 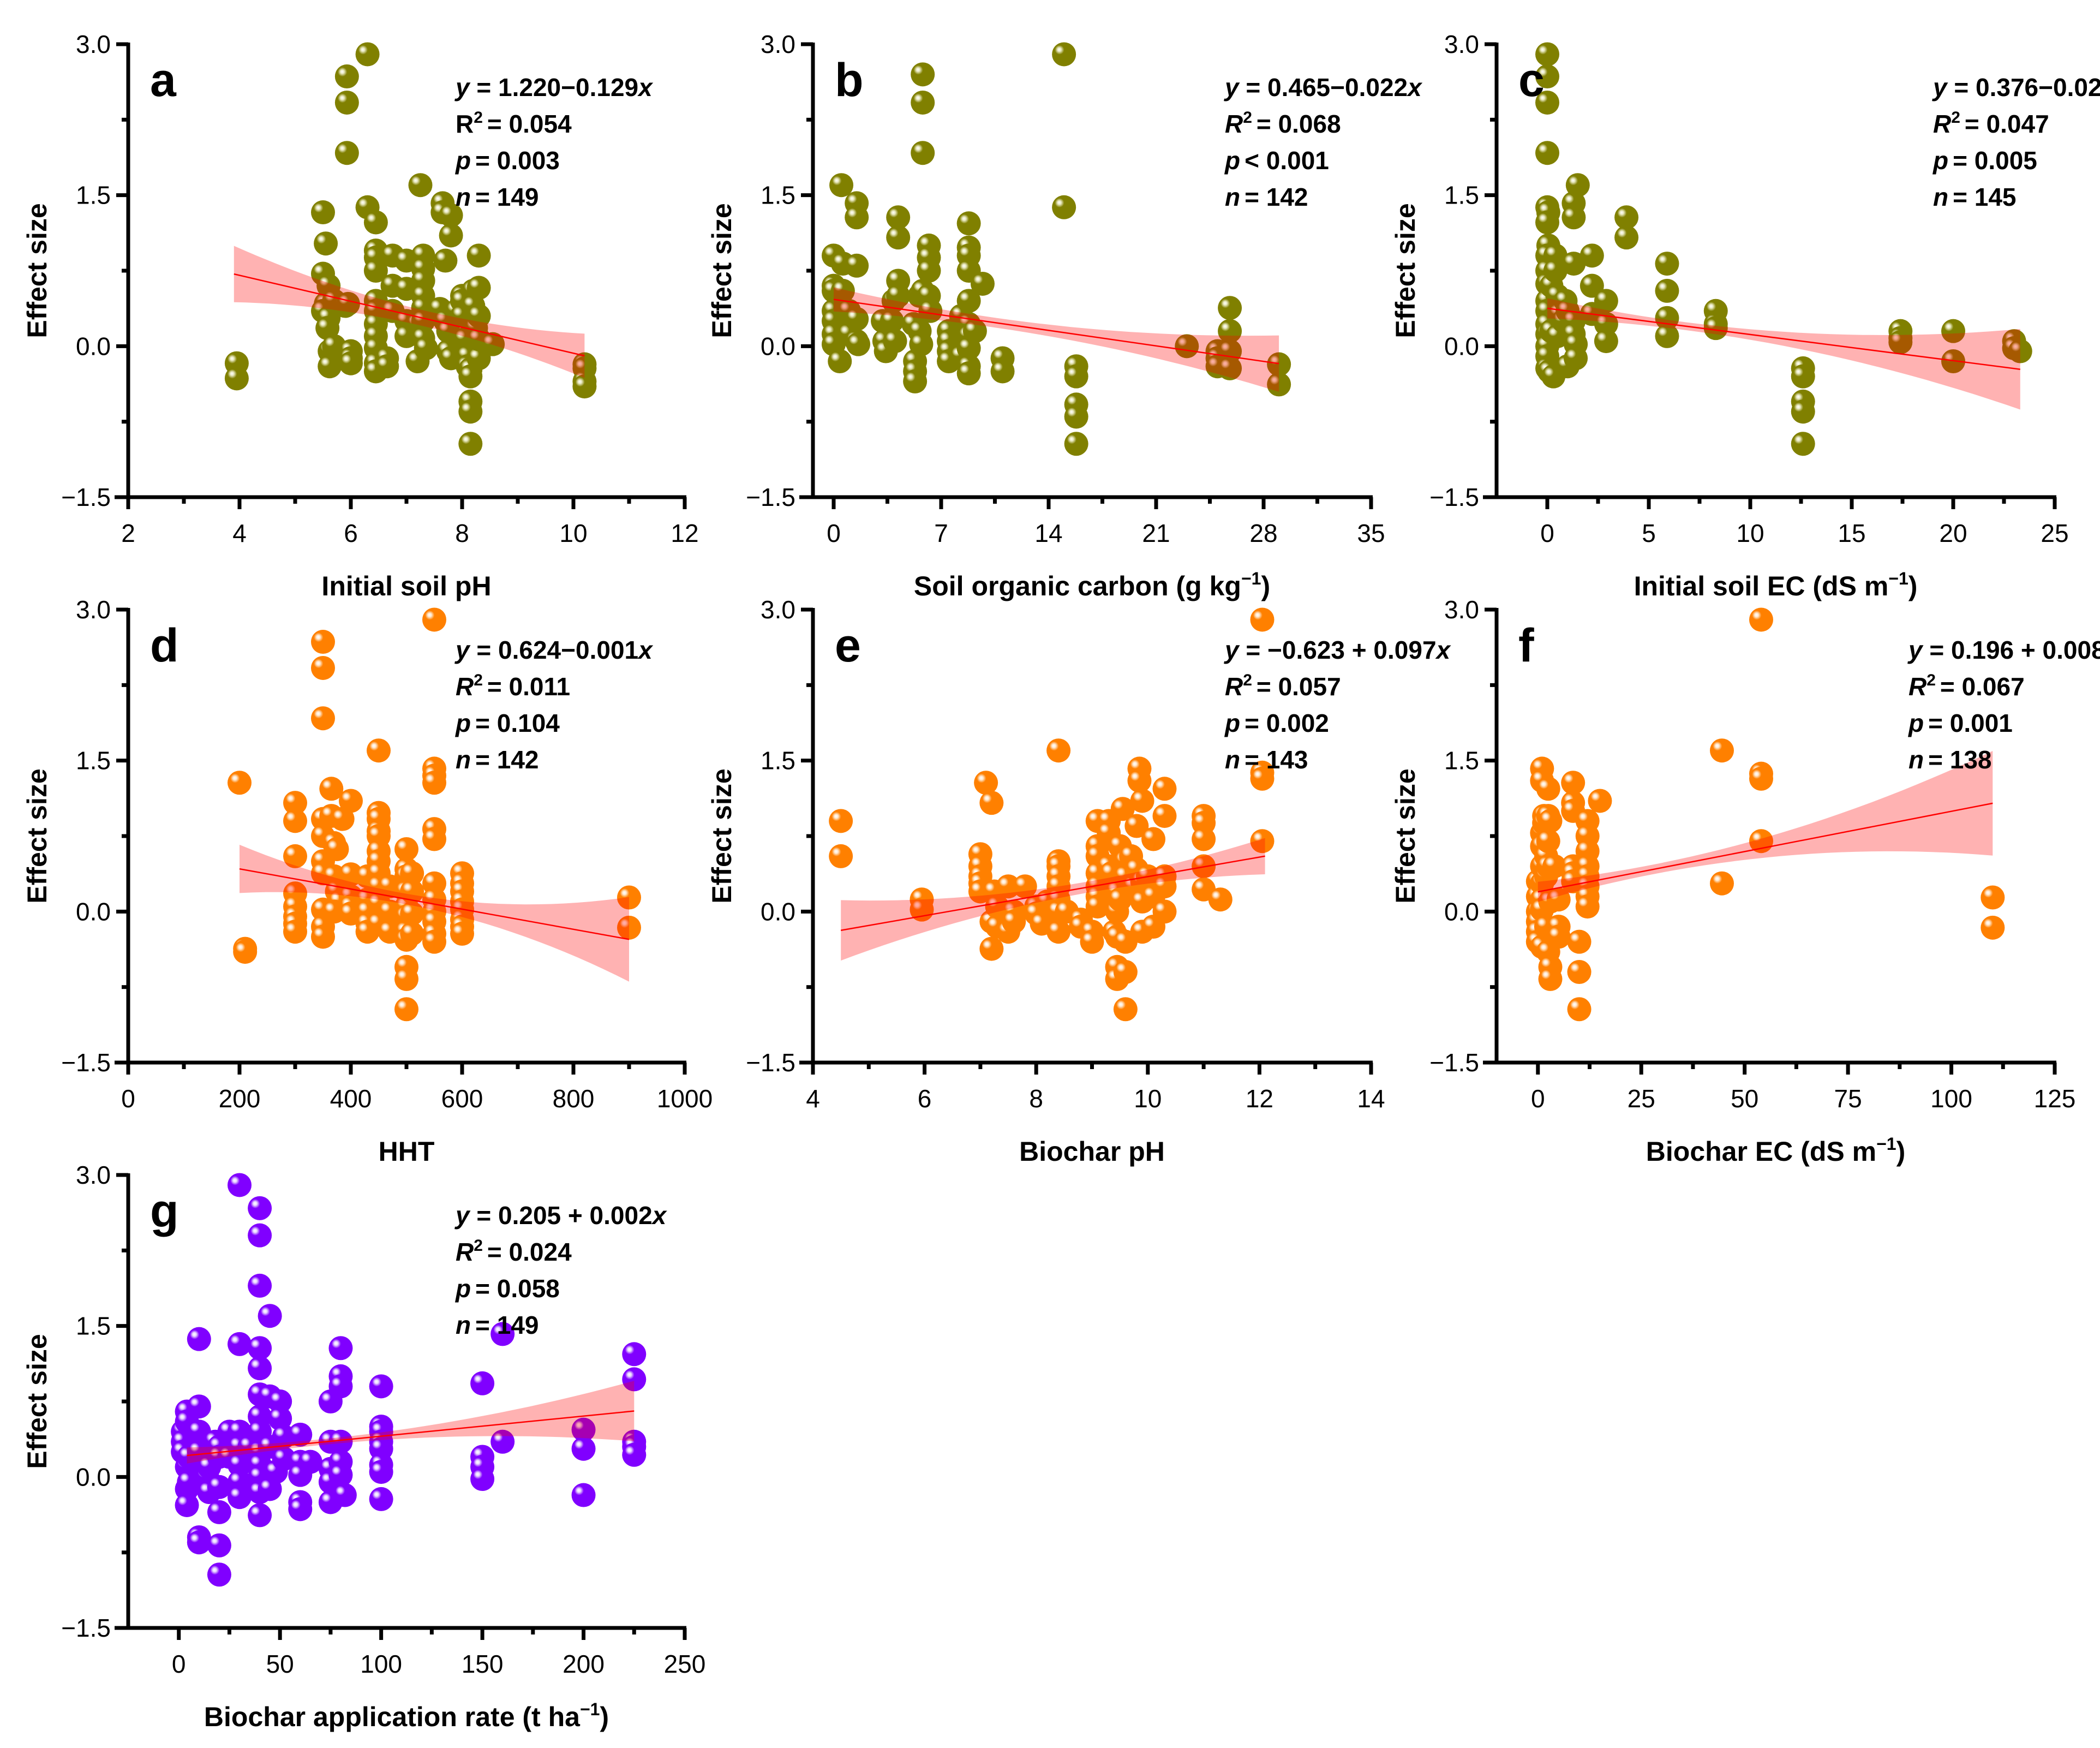 I want to click on n-val: = 142, so click(x=507, y=760).